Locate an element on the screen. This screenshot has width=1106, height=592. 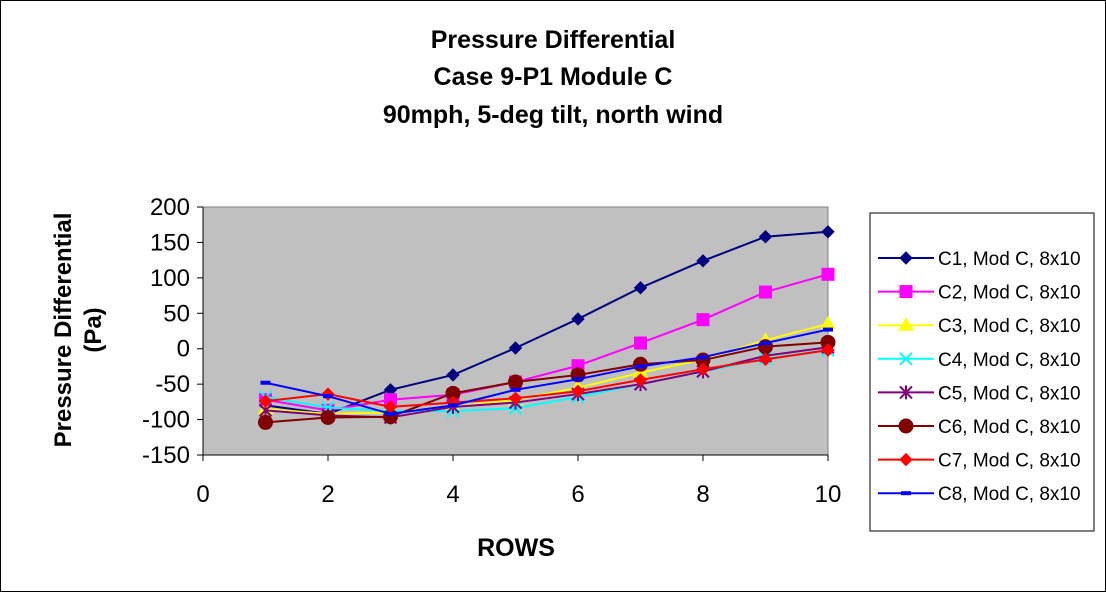
legend-label: C2, Mod C, 8x10 is located at coordinates (1009, 293).